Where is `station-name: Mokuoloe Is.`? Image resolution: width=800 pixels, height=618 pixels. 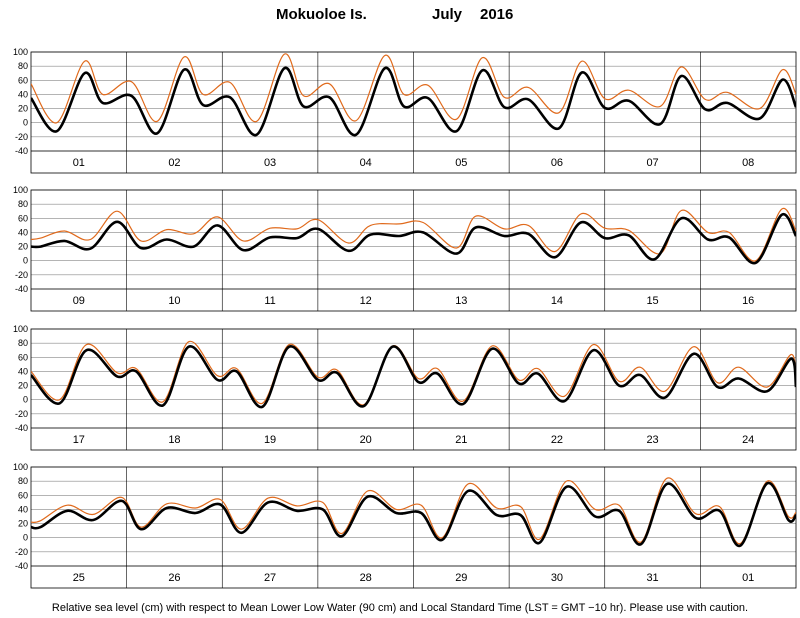 station-name: Mokuoloe Is. is located at coordinates (321, 14).